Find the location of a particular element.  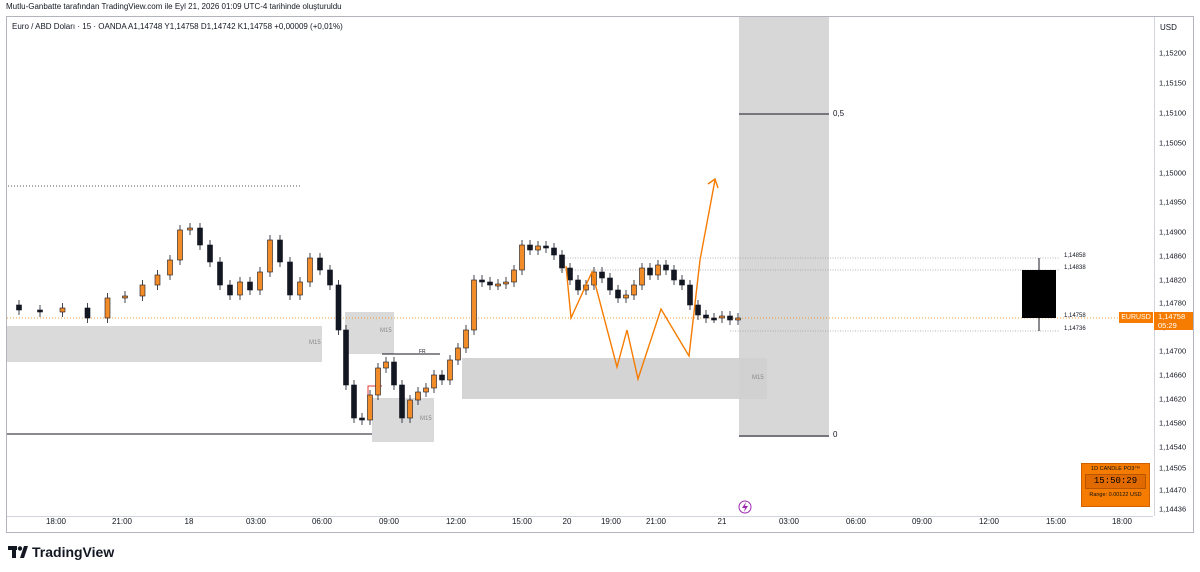

time-axis-label: 20 is located at coordinates (567, 521).